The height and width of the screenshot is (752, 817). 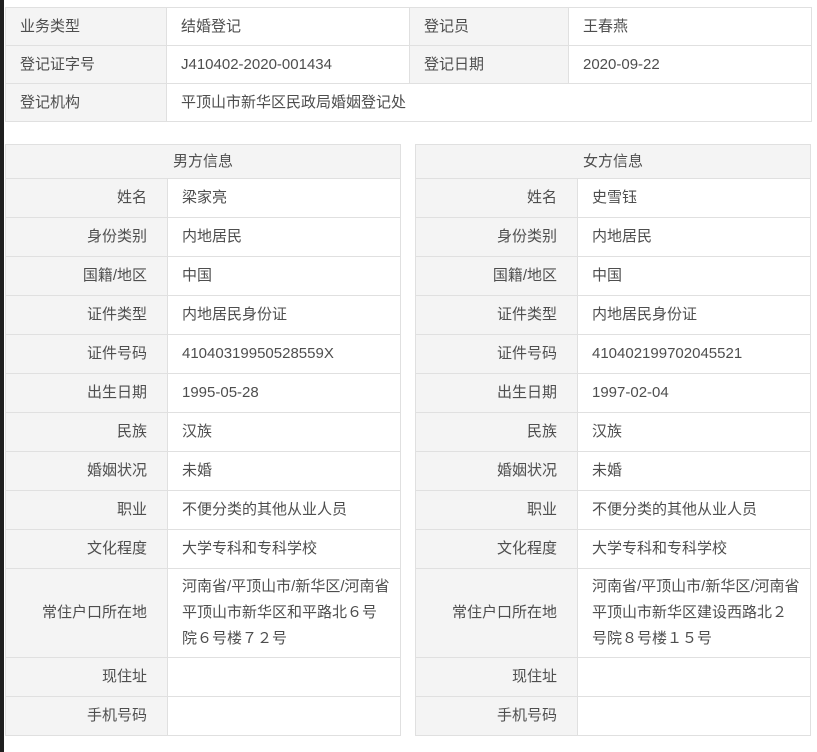 What do you see at coordinates (284, 354) in the screenshot?
I see `field-value: 41040319950528559X` at bounding box center [284, 354].